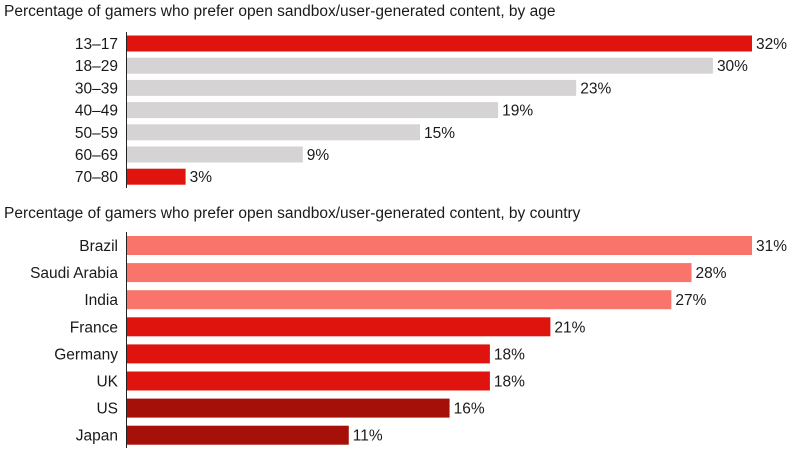 The height and width of the screenshot is (455, 800). What do you see at coordinates (771, 44) in the screenshot?
I see `data-label: 32%` at bounding box center [771, 44].